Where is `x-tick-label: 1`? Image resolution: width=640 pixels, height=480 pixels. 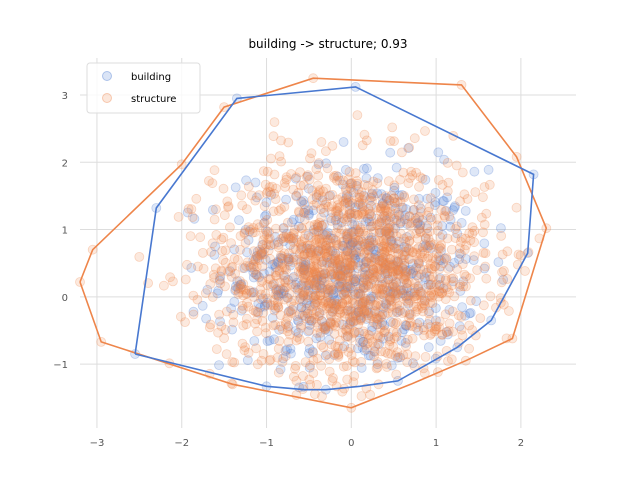
x-tick-label: 1 is located at coordinates (436, 443).